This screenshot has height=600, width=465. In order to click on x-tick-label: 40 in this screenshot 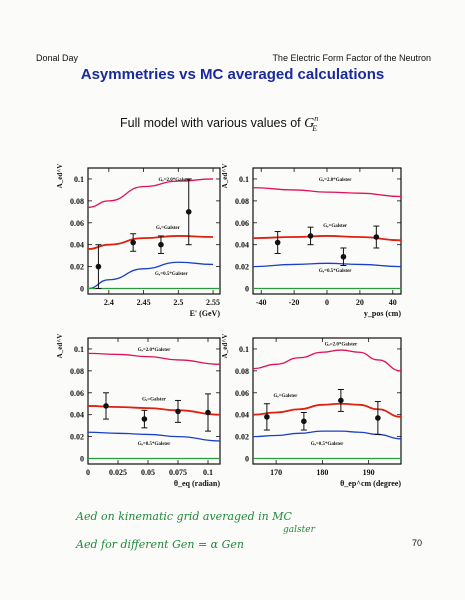, I will do `click(393, 302)`.